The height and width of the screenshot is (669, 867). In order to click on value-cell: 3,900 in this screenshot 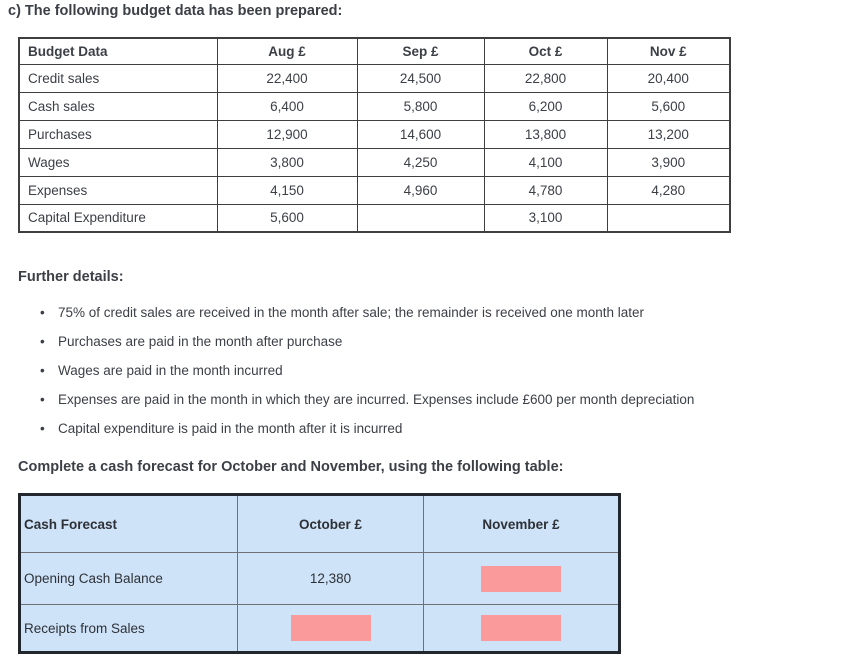, I will do `click(668, 162)`.